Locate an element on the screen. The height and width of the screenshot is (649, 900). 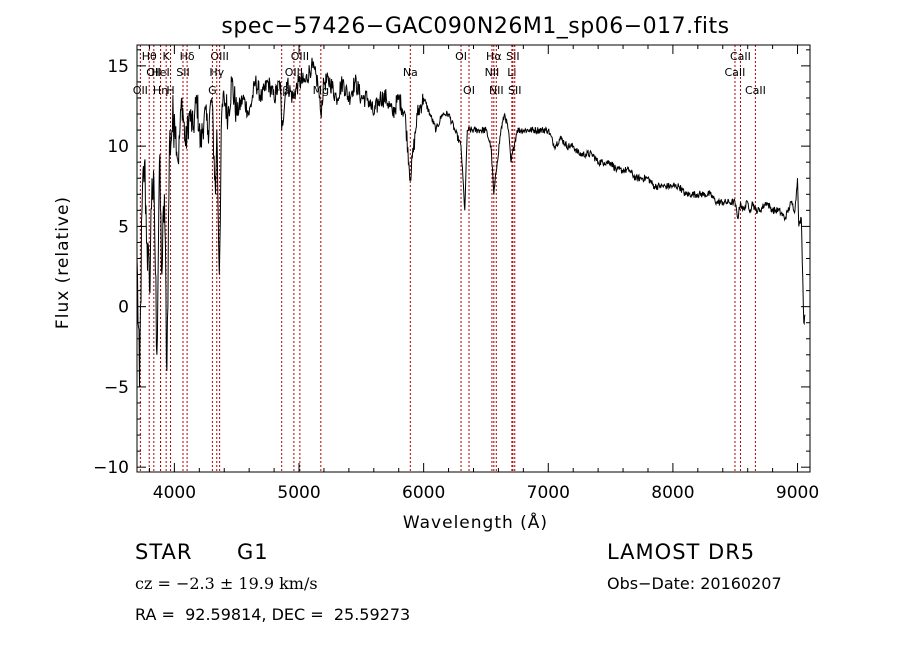
line-label: Hδ is located at coordinates (187, 56).